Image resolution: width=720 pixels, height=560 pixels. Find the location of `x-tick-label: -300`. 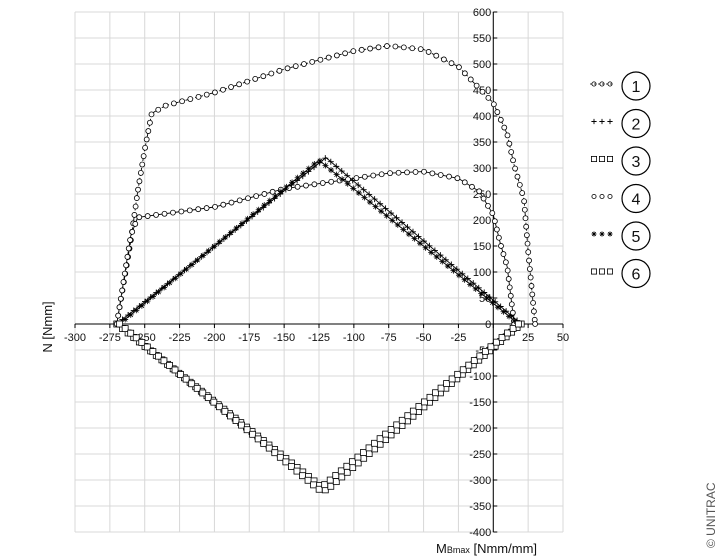

x-tick-label: -300 is located at coordinates (75, 338).